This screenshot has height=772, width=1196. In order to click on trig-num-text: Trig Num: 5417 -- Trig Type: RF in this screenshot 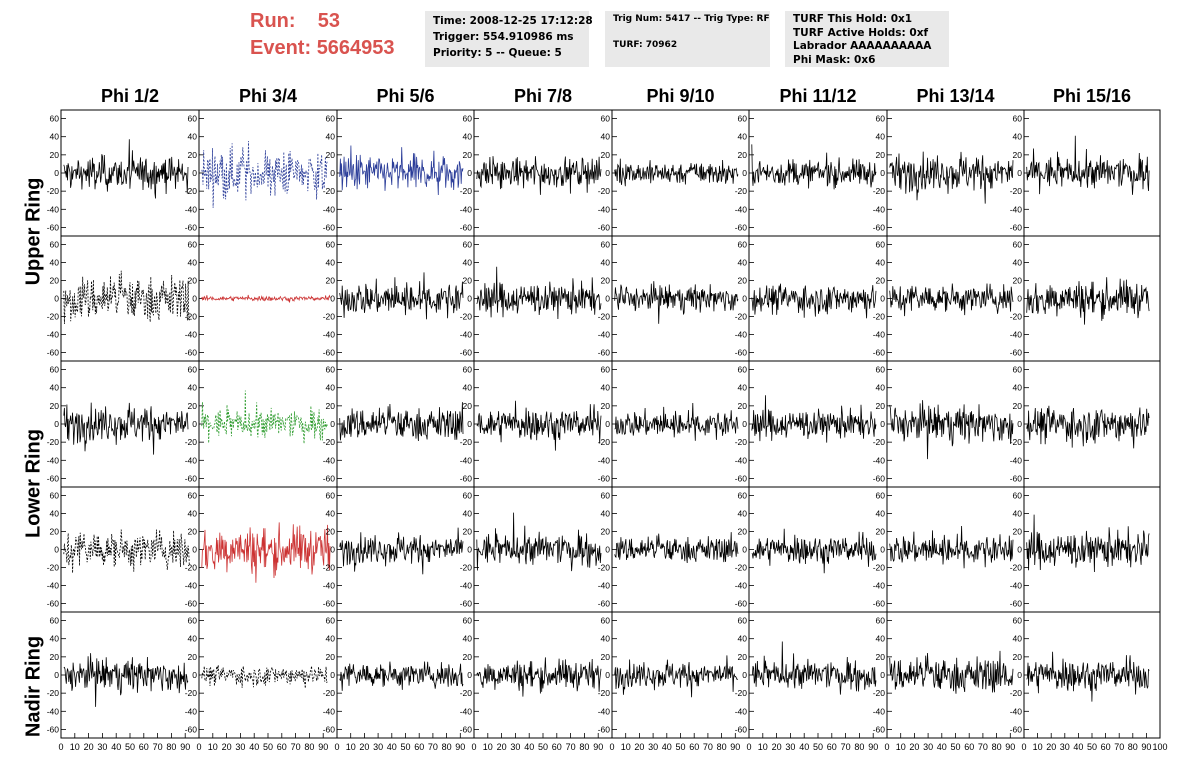, I will do `click(691, 19)`.